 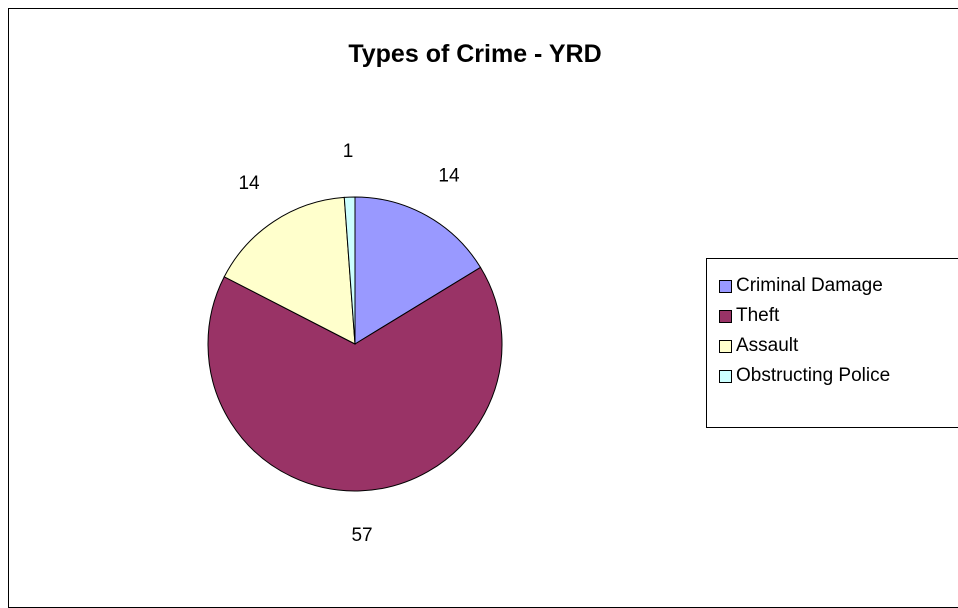 I want to click on legend-item-assault: Assault, so click(x=832, y=346).